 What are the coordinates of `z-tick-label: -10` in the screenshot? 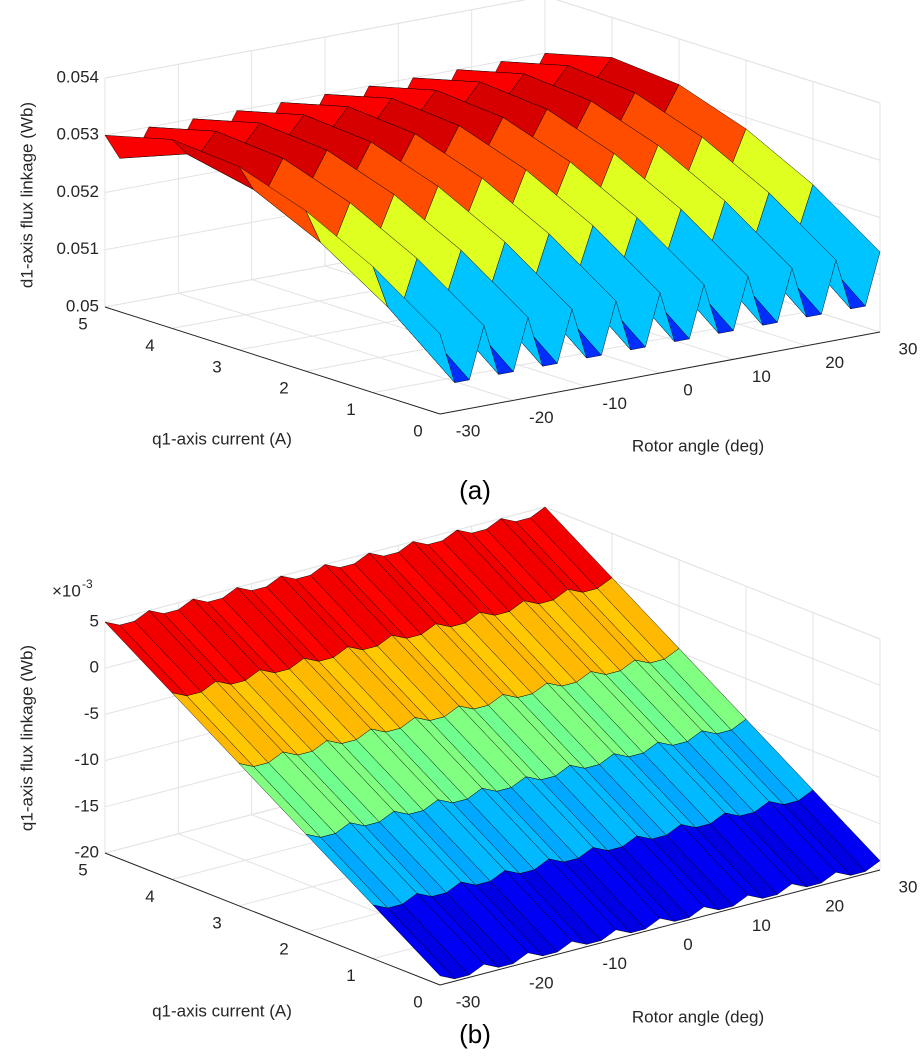 It's located at (86, 759).